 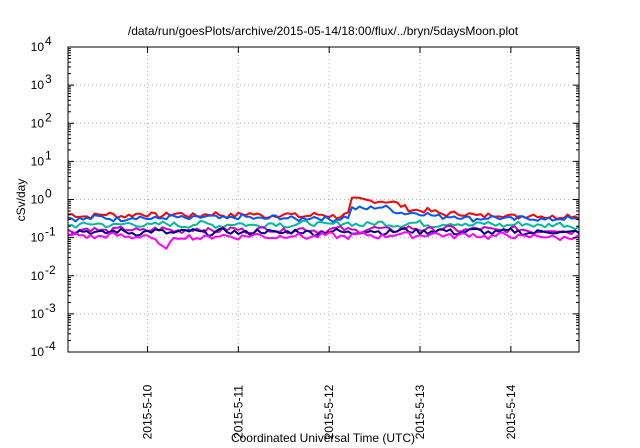 What do you see at coordinates (48, 79) in the screenshot?
I see `y-tick-exponent: 3` at bounding box center [48, 79].